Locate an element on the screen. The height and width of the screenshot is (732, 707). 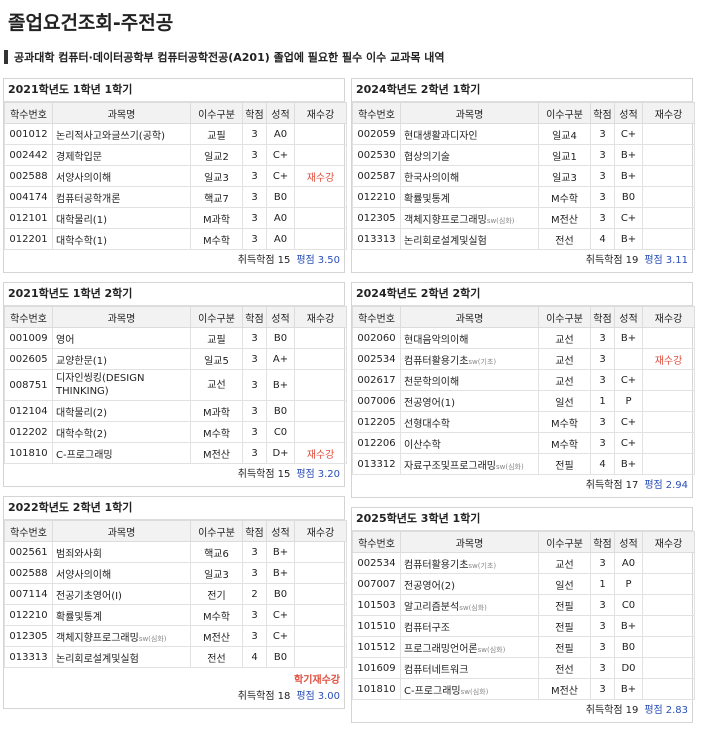
course-name: 컴퓨터활용기초 is located at coordinates (436, 361).